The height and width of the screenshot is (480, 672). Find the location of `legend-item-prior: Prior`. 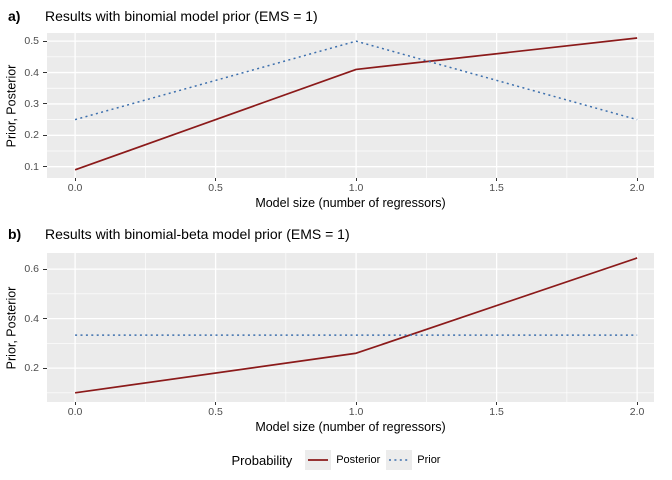

legend-item-prior: Prior is located at coordinates (413, 460).